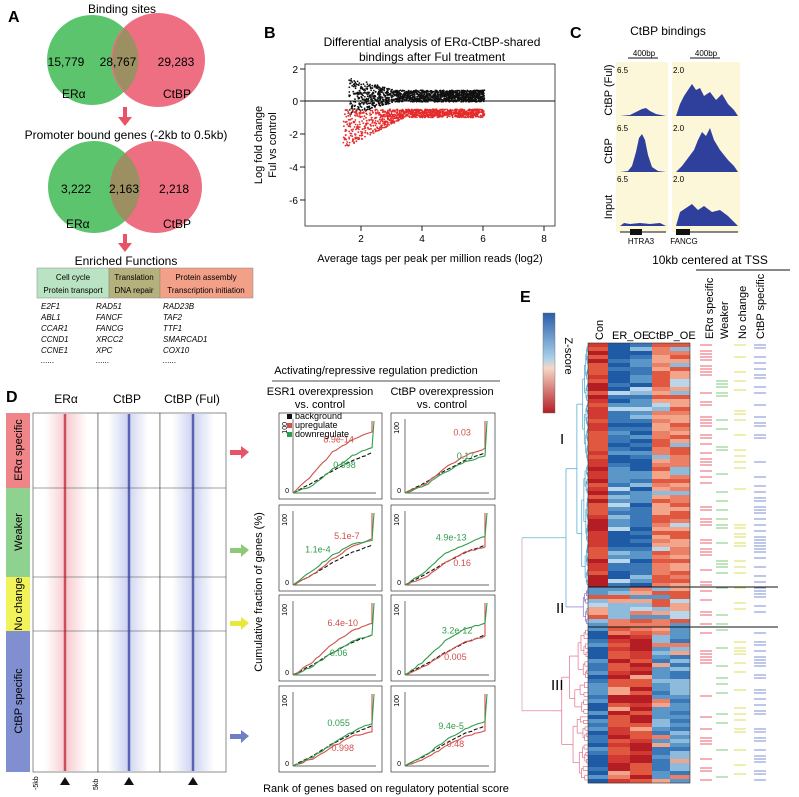 Image resolution: width=799 pixels, height=797 pixels. What do you see at coordinates (639, 563) in the screenshot?
I see `expression-heatmap-frame` at bounding box center [639, 563].